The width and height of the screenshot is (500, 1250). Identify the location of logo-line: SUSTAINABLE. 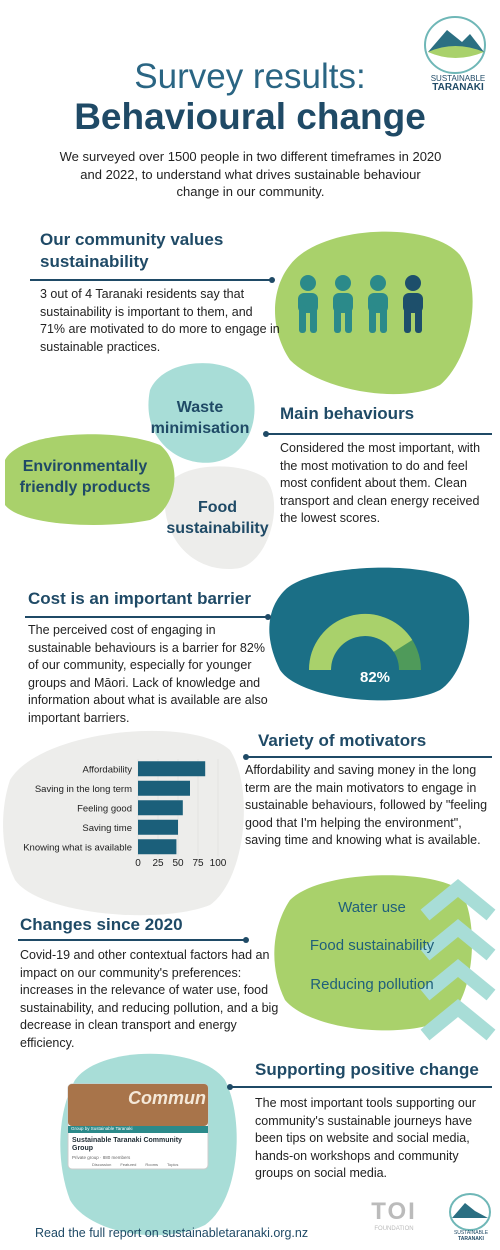
(458, 78).